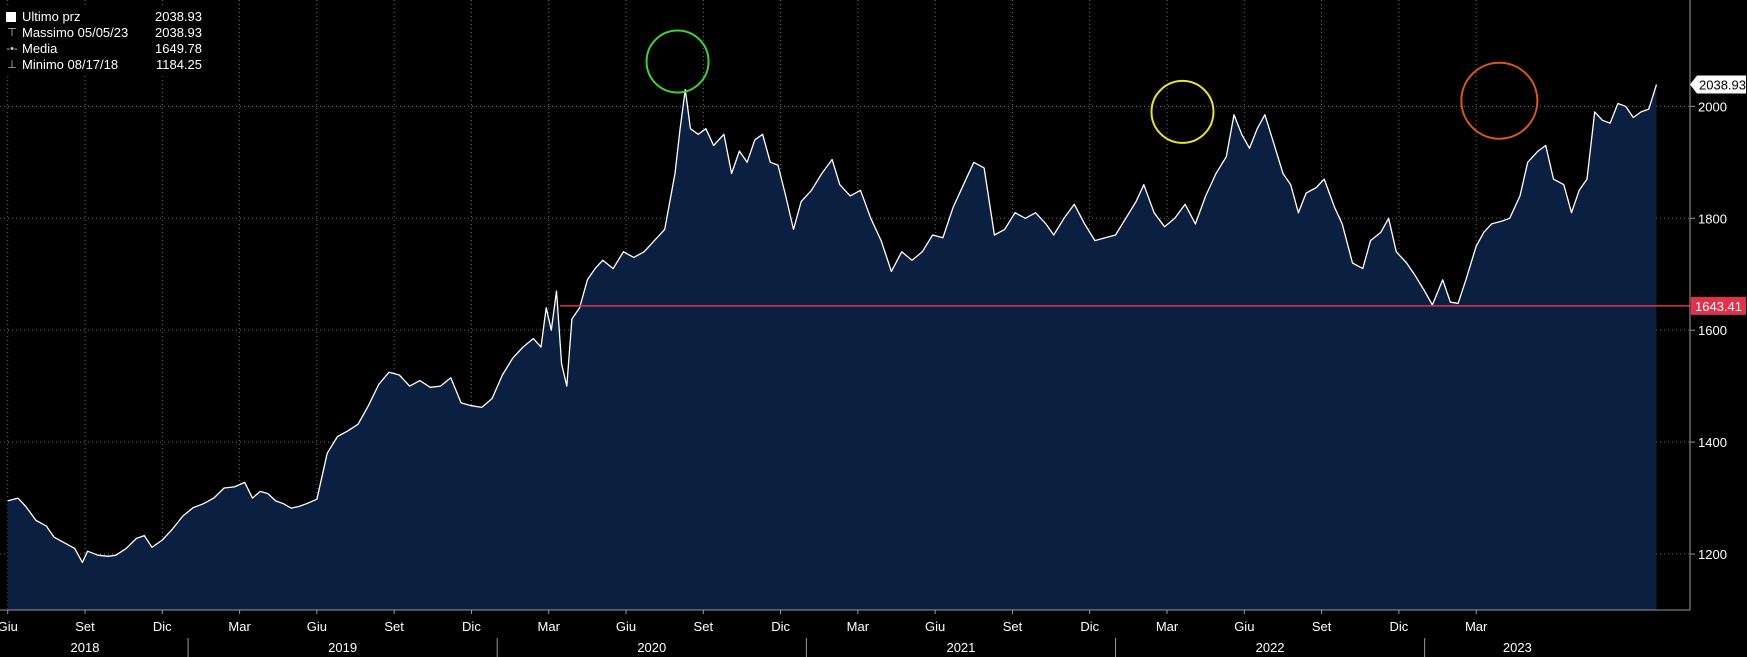 Image resolution: width=1747 pixels, height=657 pixels. What do you see at coordinates (342, 647) in the screenshot?
I see `year-label: 2019` at bounding box center [342, 647].